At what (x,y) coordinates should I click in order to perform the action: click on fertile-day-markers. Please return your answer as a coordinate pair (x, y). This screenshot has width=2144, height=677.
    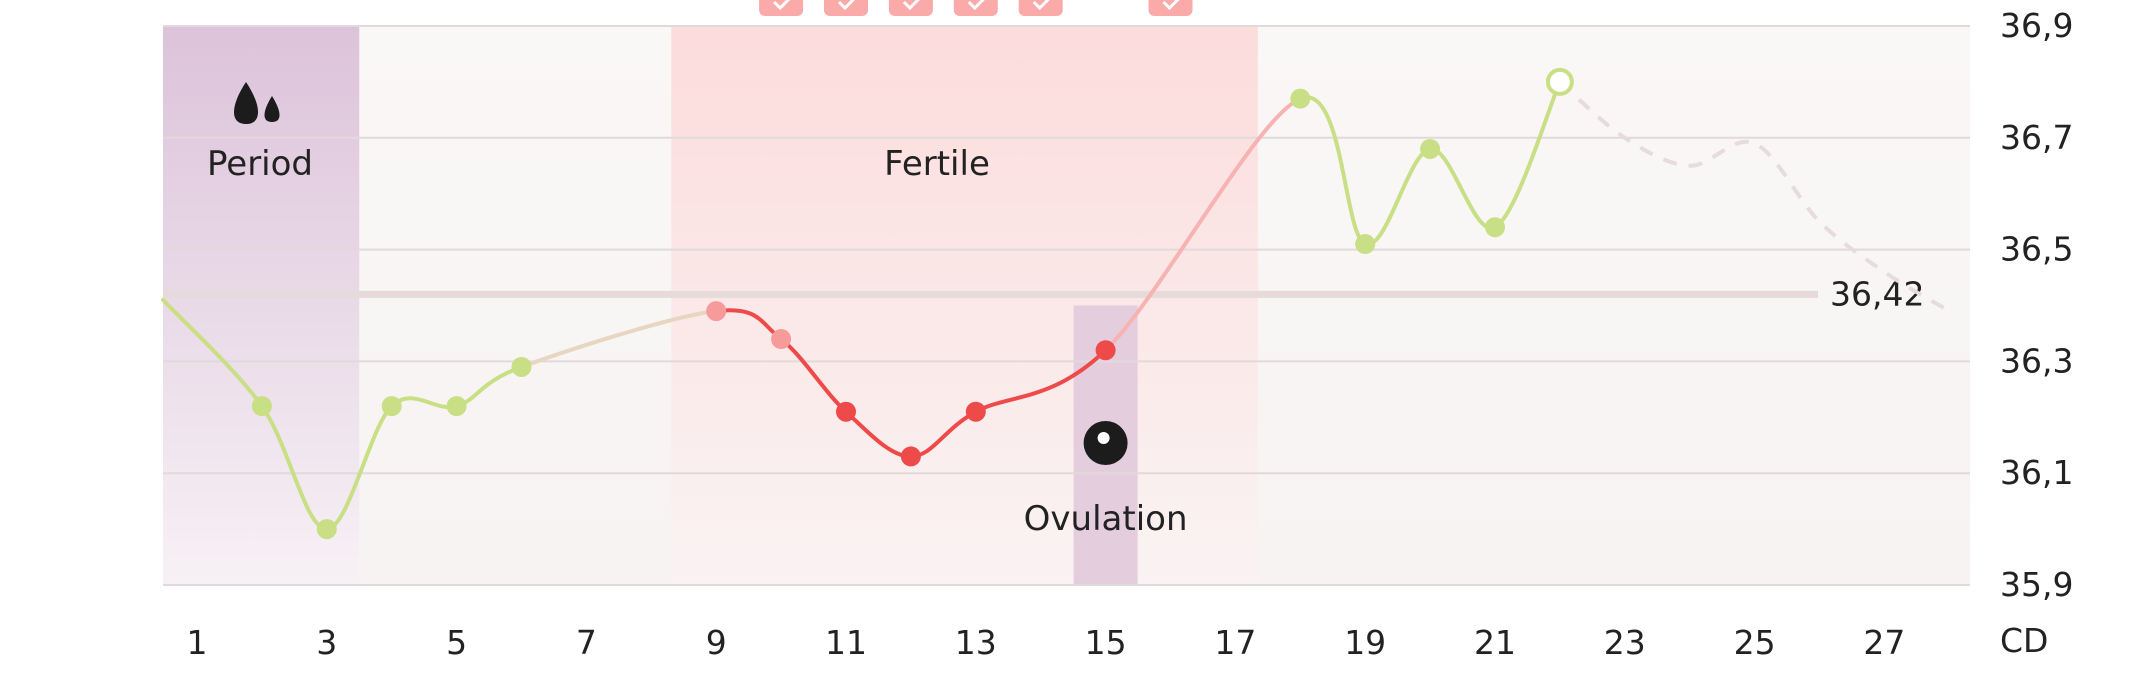
    Looking at the image, I should click on (976, 8).